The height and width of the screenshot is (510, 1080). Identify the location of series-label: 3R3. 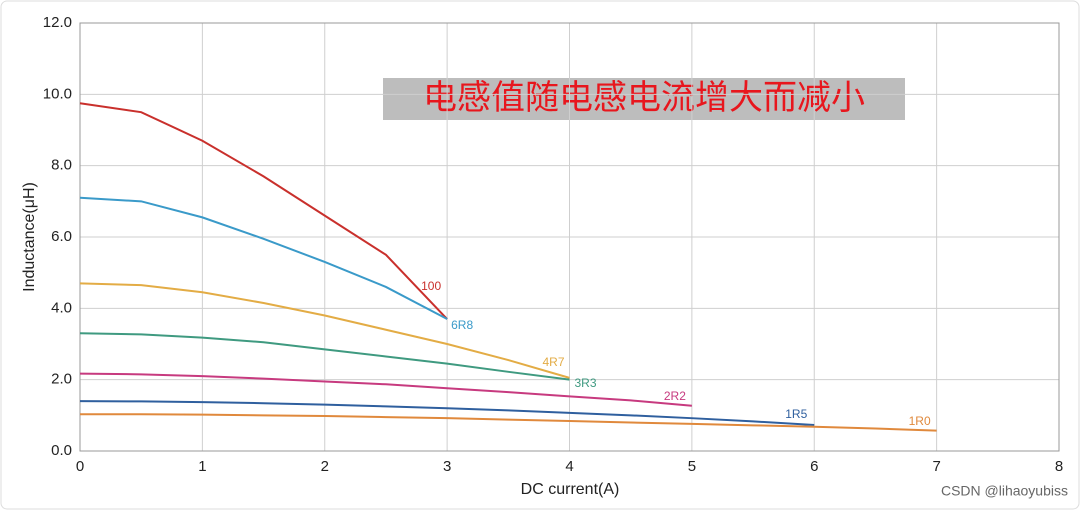
(586, 383).